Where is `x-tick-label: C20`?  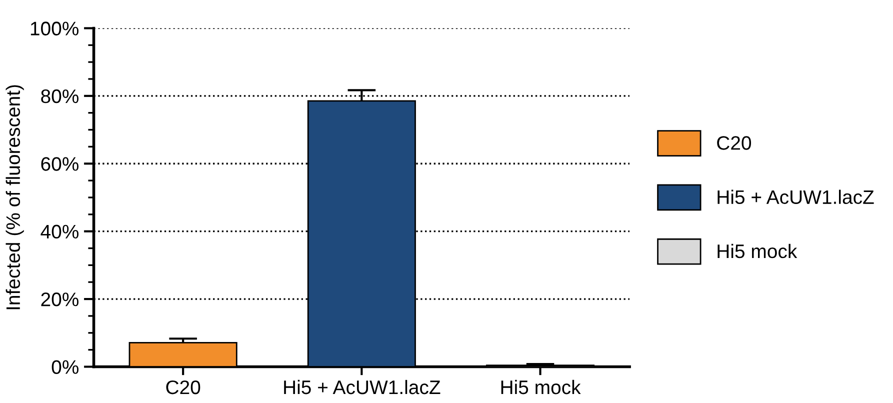
x-tick-label: C20 is located at coordinates (183, 387).